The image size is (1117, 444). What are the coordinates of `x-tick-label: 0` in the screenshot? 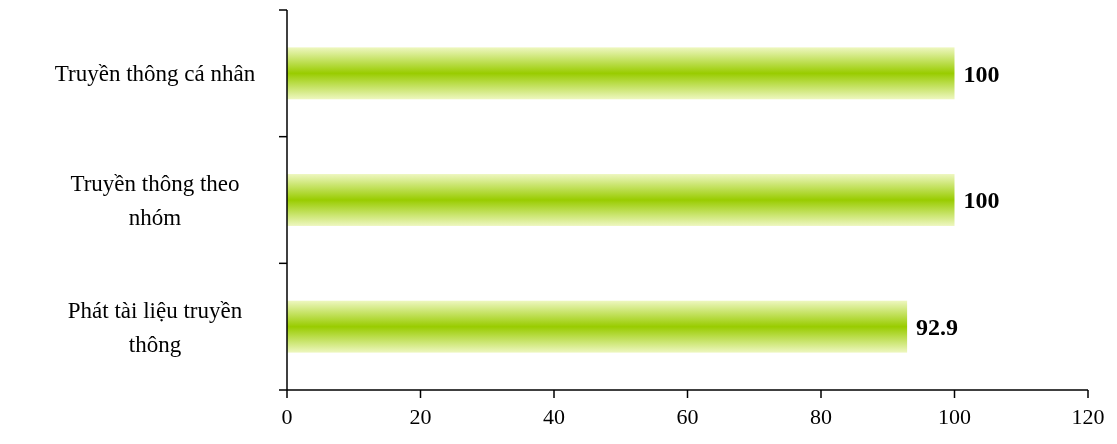 It's located at (287, 416).